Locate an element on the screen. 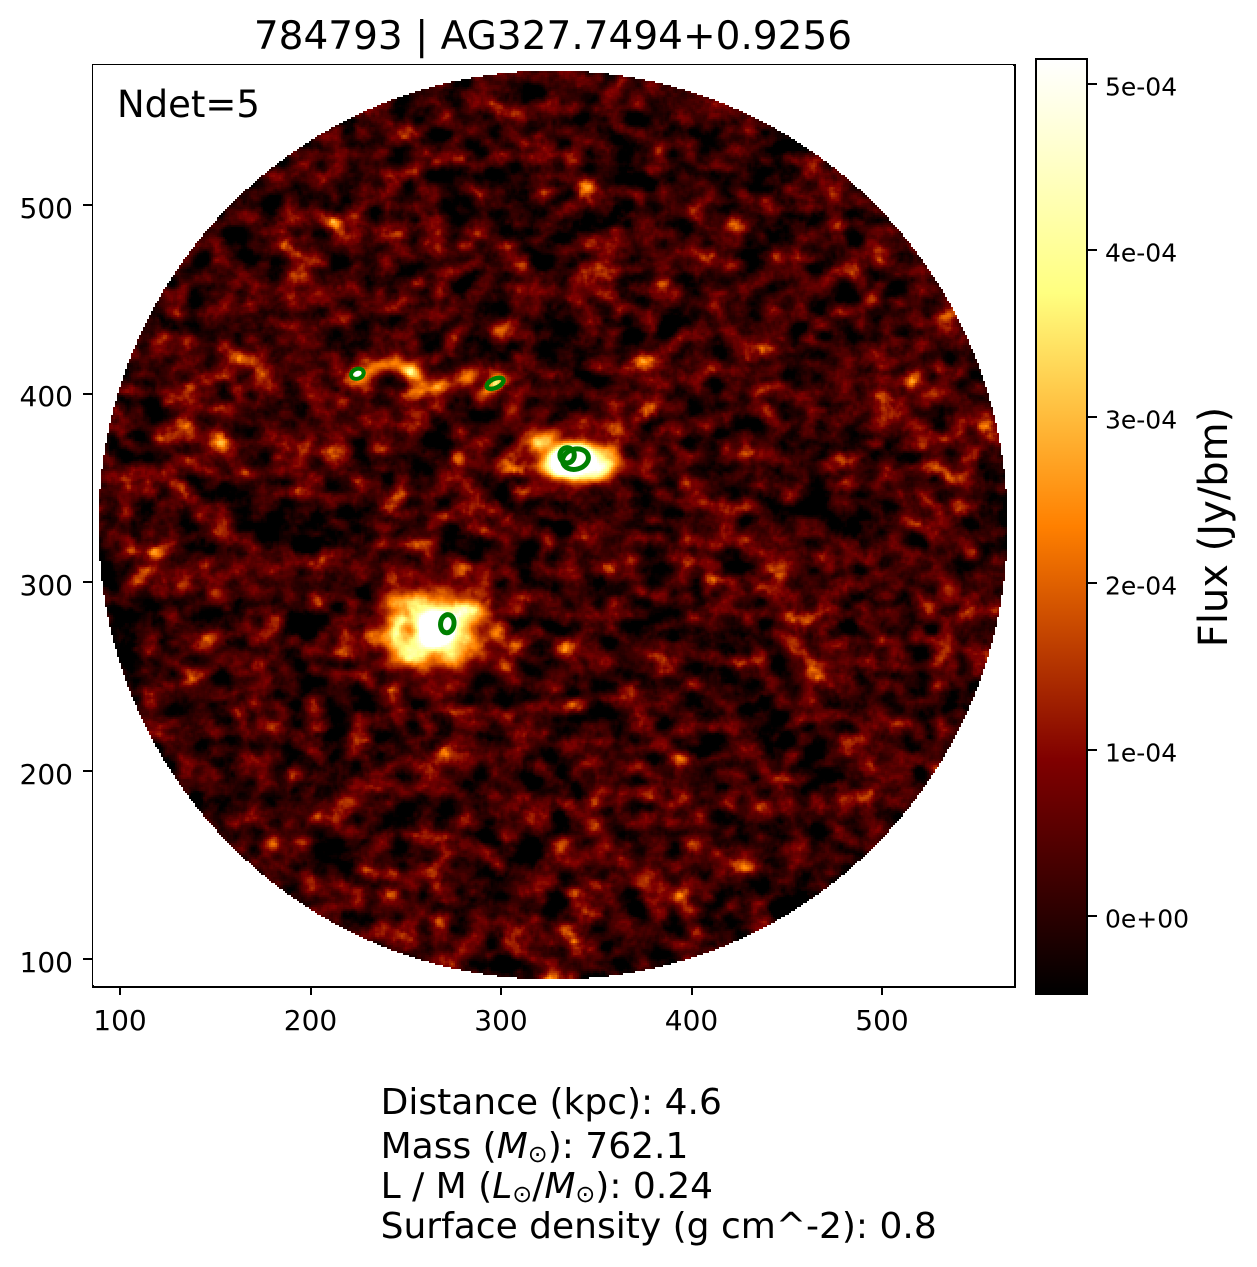 This screenshot has height=1267, width=1257. stats-segment: ): 0.24 is located at coordinates (654, 1186).